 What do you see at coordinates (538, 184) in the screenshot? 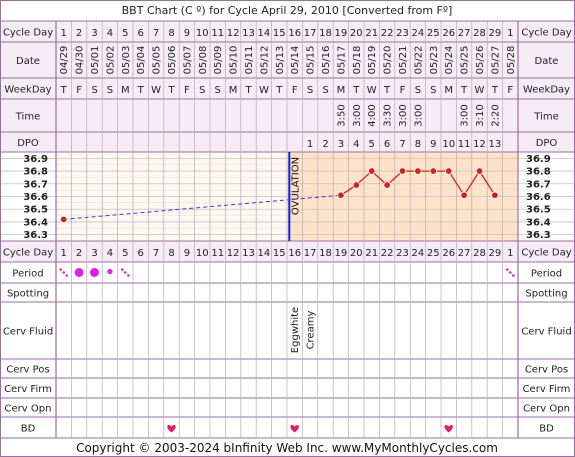
I see `y-tick-label: 36.7` at bounding box center [538, 184].